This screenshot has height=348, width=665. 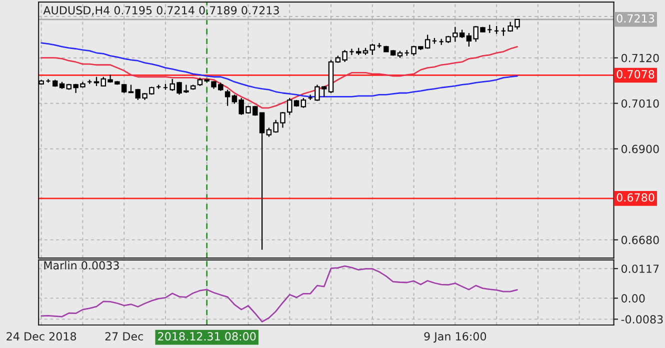 What do you see at coordinates (640, 268) in the screenshot?
I see `y-tick-label: 0.0117` at bounding box center [640, 268].